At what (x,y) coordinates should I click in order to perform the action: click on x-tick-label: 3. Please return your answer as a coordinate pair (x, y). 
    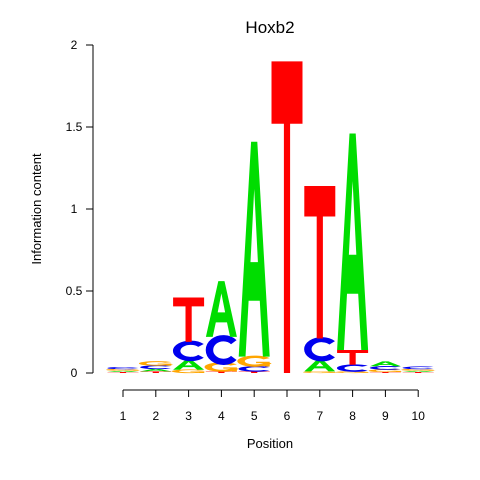
    Looking at the image, I should click on (188, 416).